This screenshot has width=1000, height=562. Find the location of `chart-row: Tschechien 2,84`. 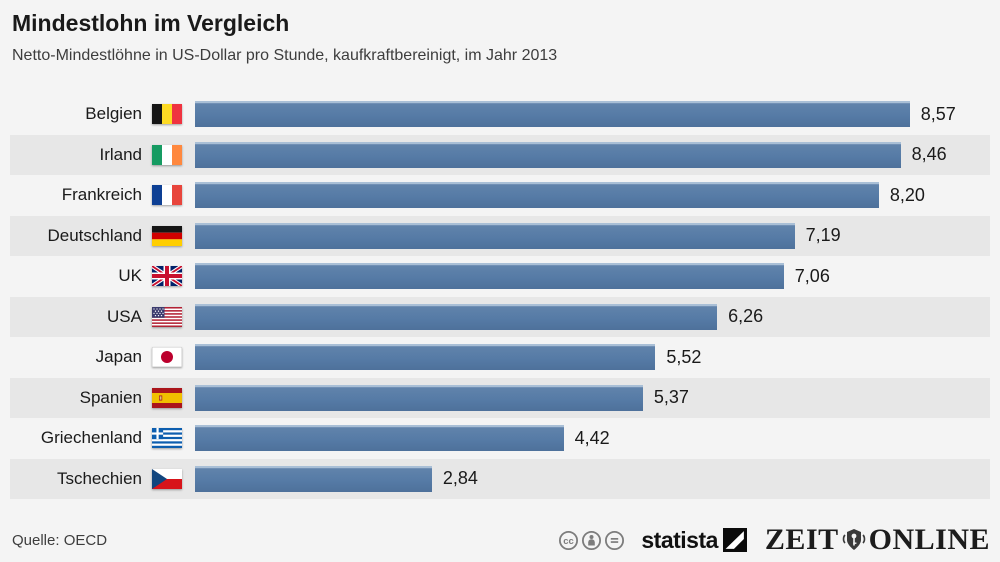

chart-row: Tschechien 2,84 is located at coordinates (500, 478).